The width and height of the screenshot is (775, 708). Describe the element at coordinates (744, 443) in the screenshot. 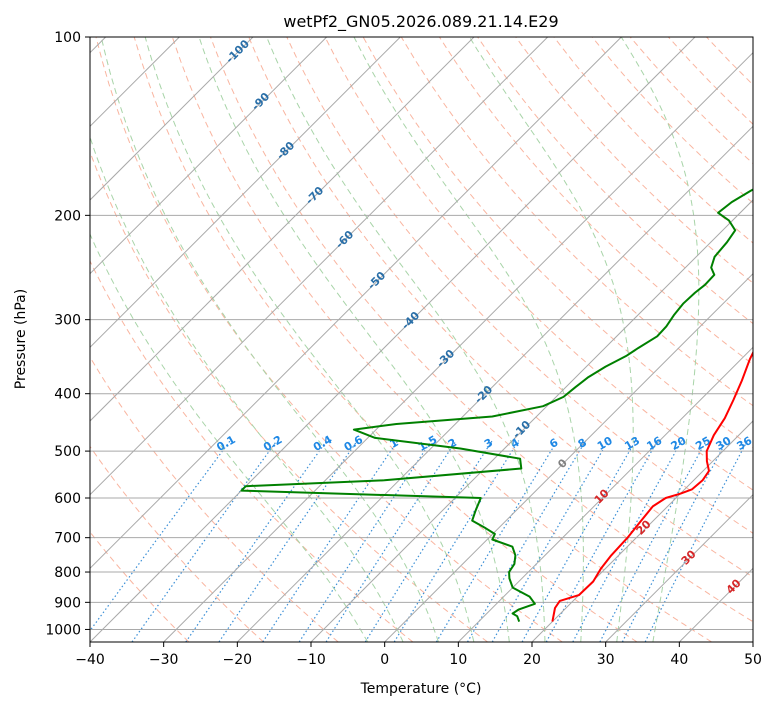

I see `mixing-ratio-label: 36` at that location.